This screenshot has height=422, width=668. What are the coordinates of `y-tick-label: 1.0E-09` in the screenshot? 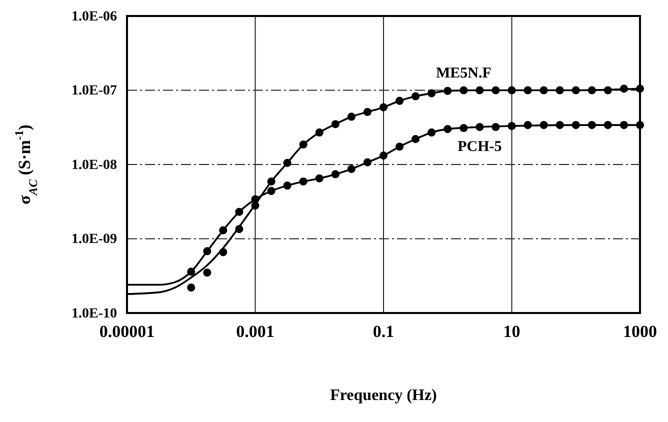 It's located at (94, 240).